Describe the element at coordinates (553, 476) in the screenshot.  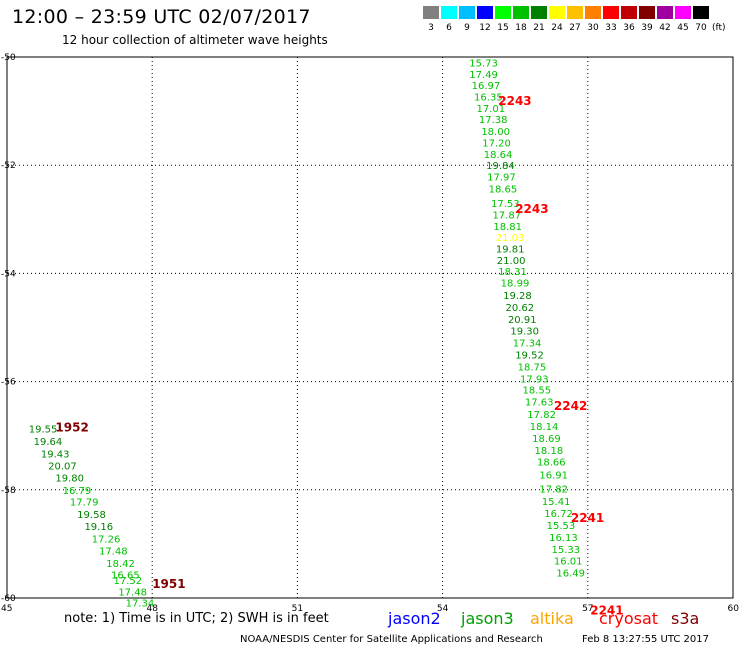
I see `wave-height-value: 16.91` at that location.